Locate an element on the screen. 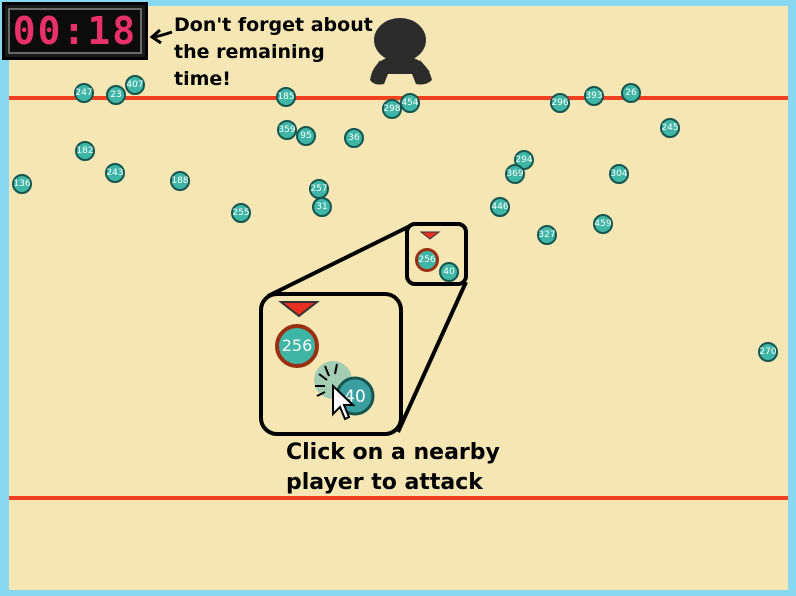 The image size is (796, 596). player-token: 255 is located at coordinates (241, 213).